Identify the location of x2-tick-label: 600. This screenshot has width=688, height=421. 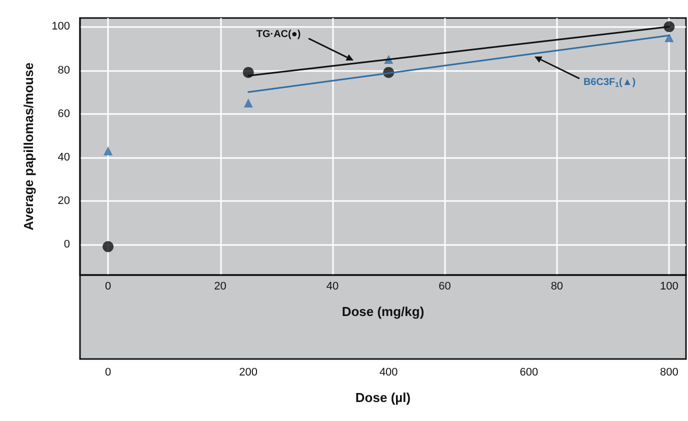
(529, 372).